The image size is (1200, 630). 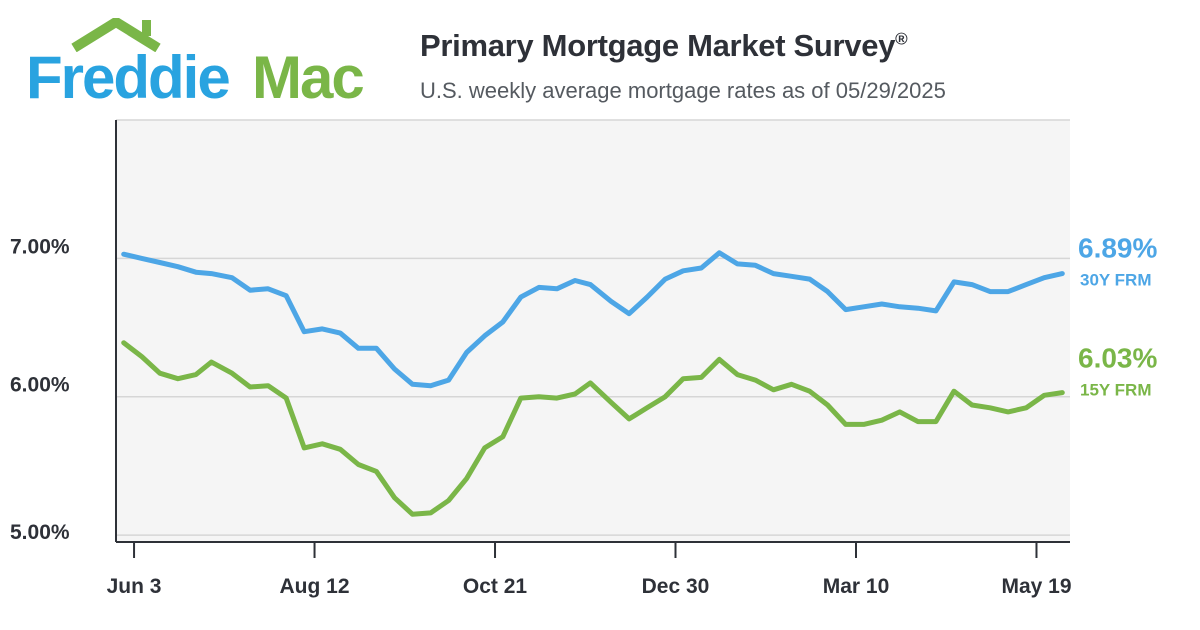 What do you see at coordinates (40, 385) in the screenshot?
I see `y-tick-label: 6.00%` at bounding box center [40, 385].